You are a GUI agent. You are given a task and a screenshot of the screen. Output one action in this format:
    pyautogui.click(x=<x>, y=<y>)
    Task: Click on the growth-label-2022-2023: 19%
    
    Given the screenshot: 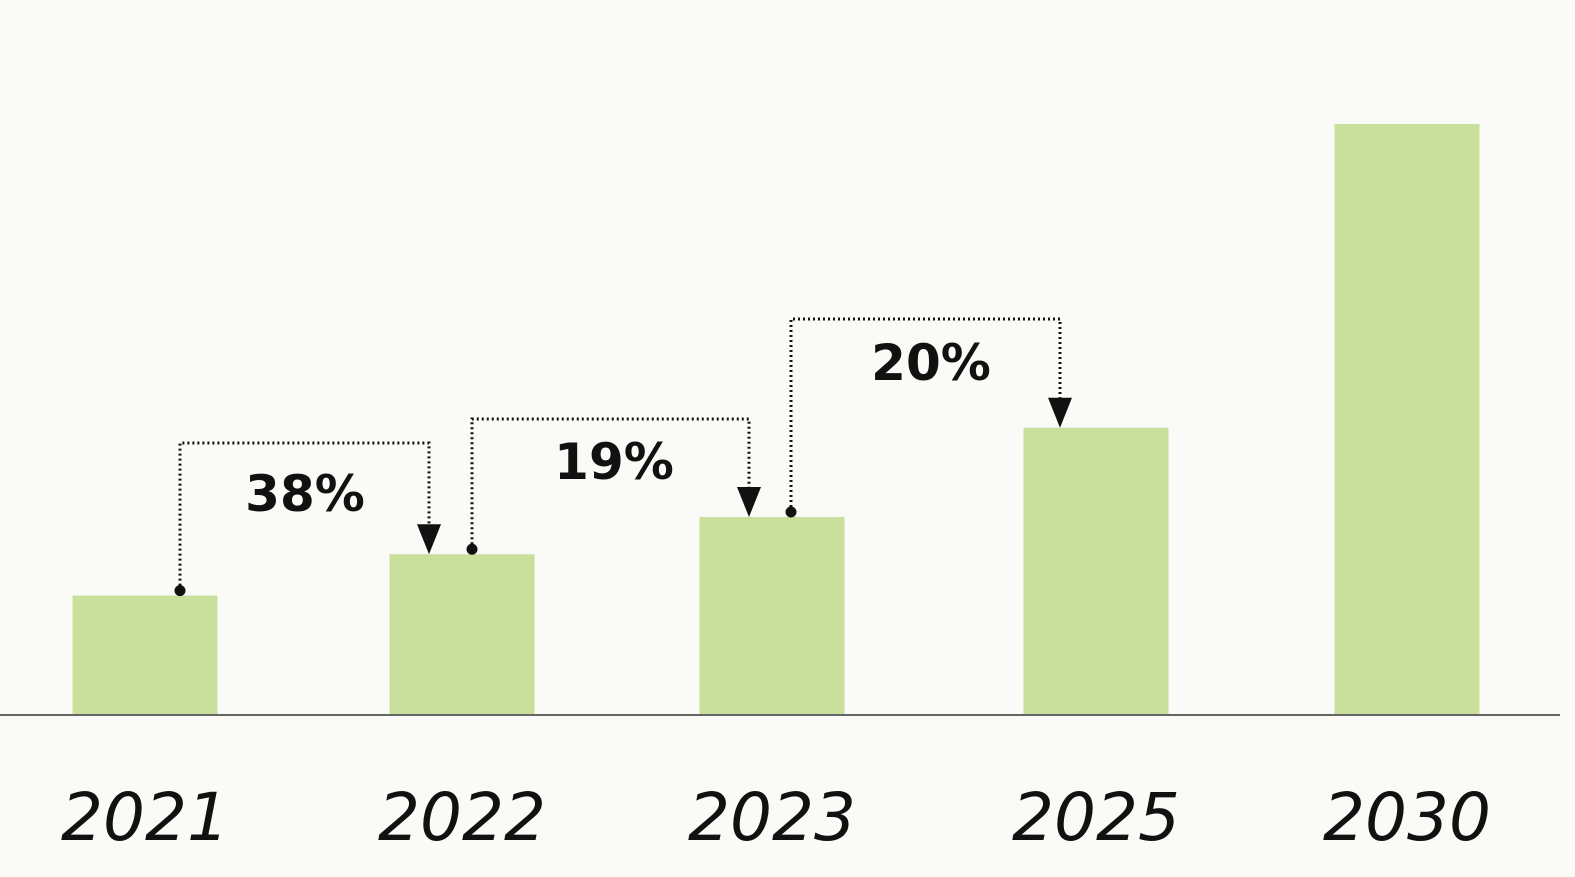 What is the action you would take?
    pyautogui.click(x=614, y=462)
    